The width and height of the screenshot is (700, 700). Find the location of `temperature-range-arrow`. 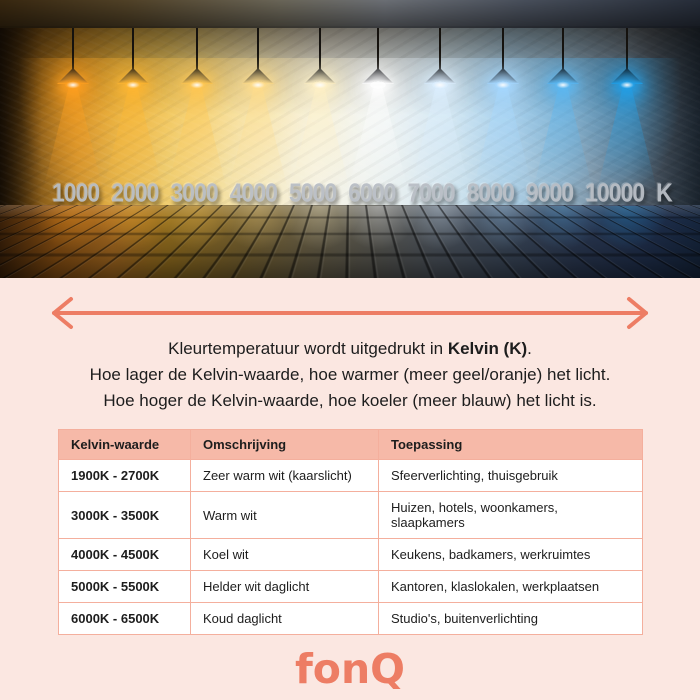

temperature-range-arrow is located at coordinates (350, 304).